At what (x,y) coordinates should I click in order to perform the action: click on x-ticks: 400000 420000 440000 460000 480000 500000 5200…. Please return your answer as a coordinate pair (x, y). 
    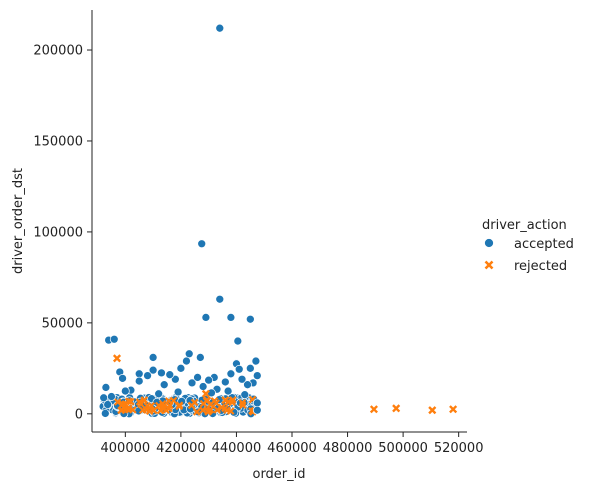
    Looking at the image, I should click on (292, 444).